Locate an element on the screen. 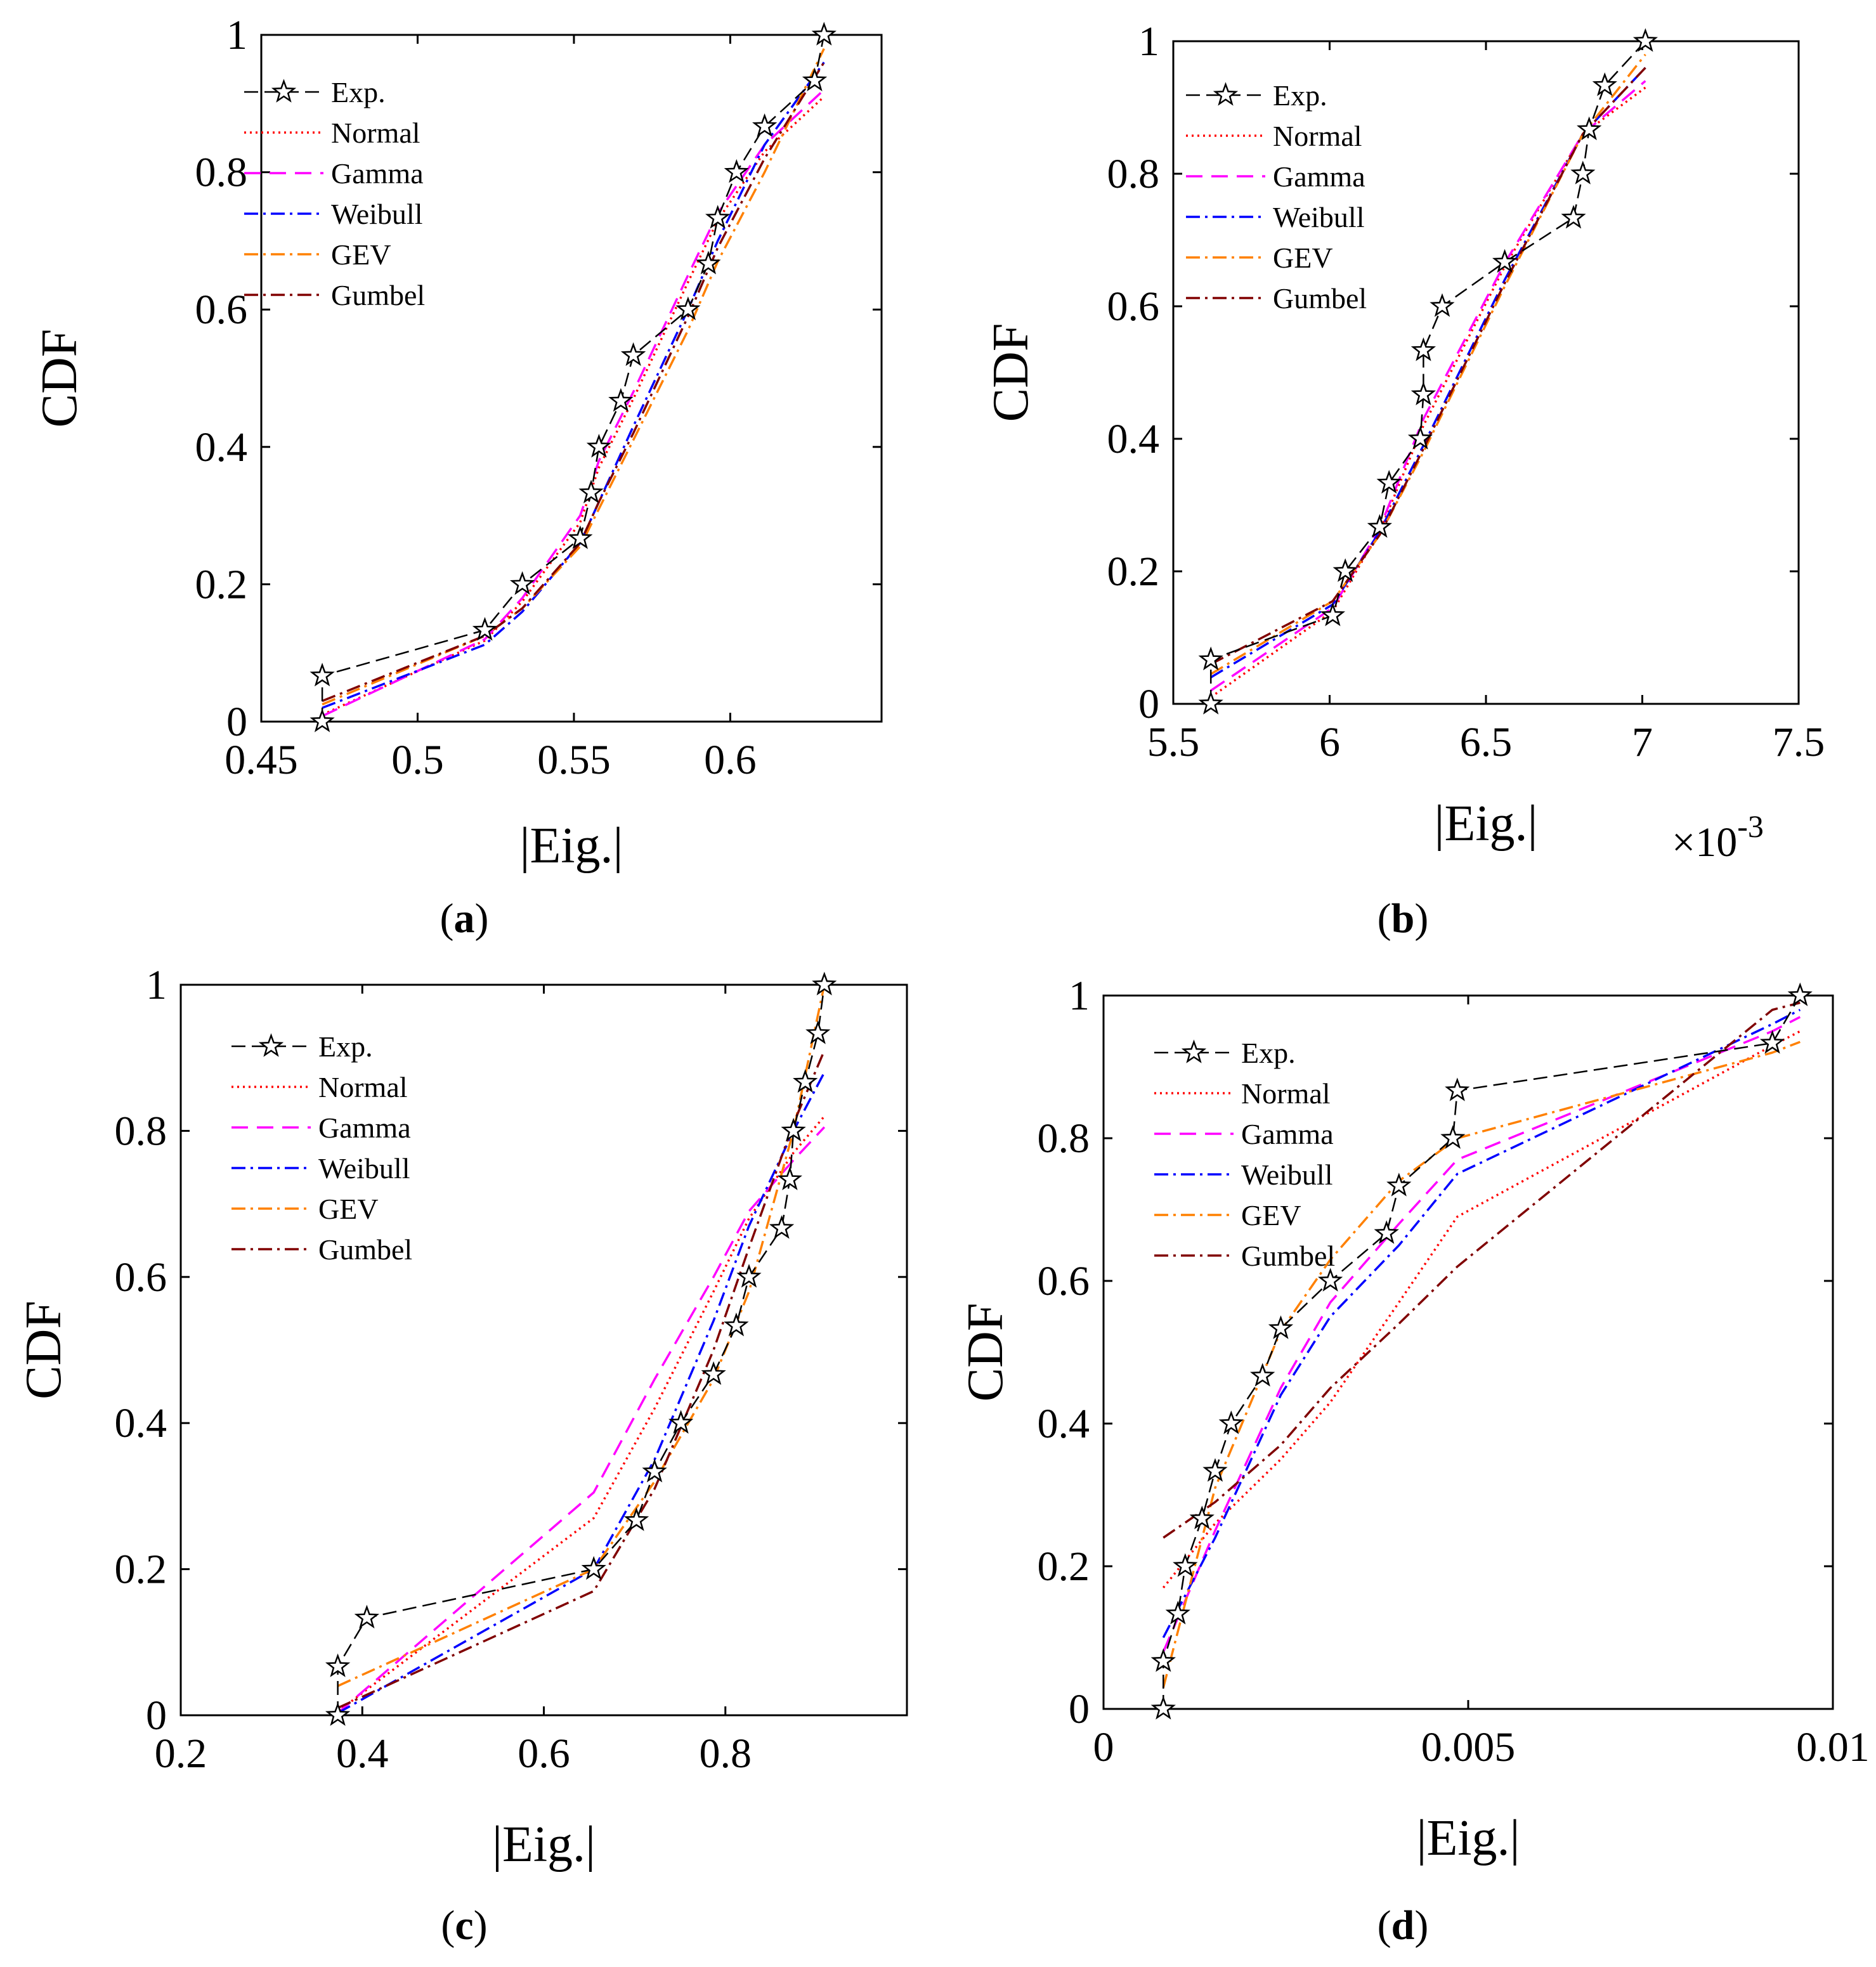  x-tick-label: 0.4 is located at coordinates (362, 1754).